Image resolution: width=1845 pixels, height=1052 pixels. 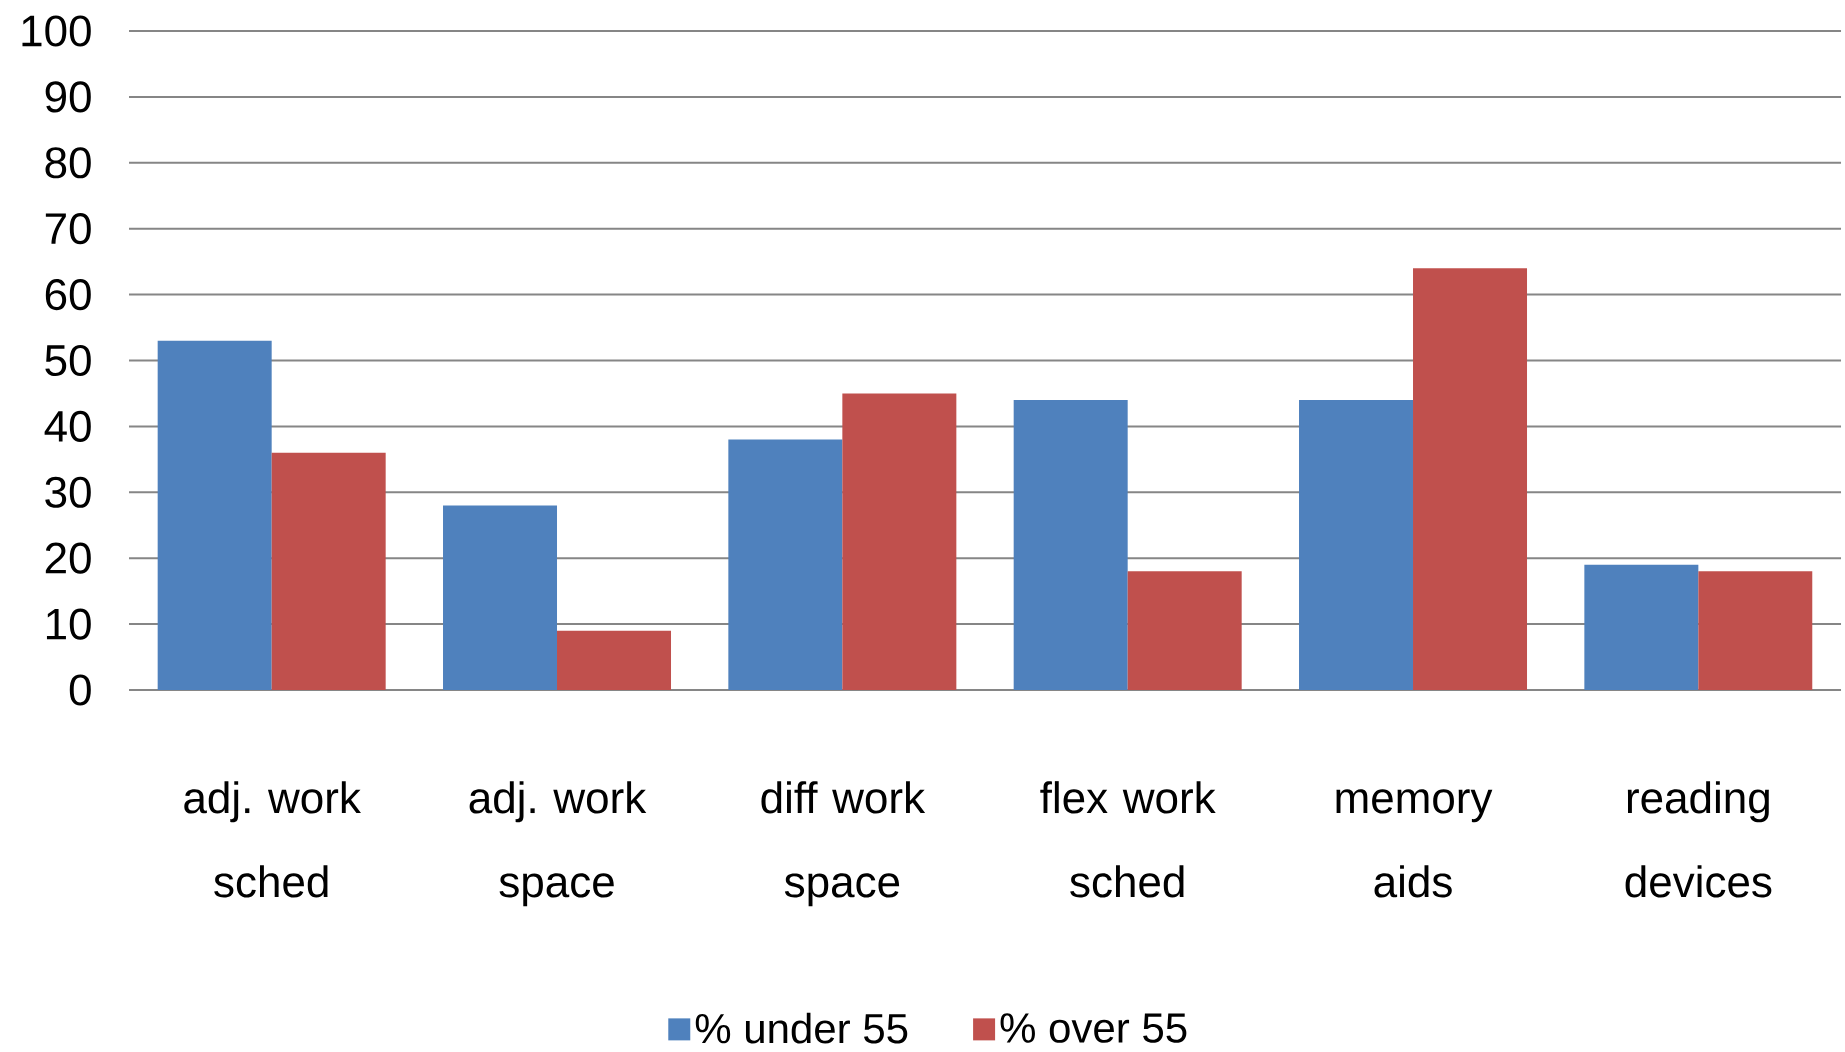 What do you see at coordinates (272, 839) in the screenshot?
I see `x-tick-label: adj. work sched` at bounding box center [272, 839].